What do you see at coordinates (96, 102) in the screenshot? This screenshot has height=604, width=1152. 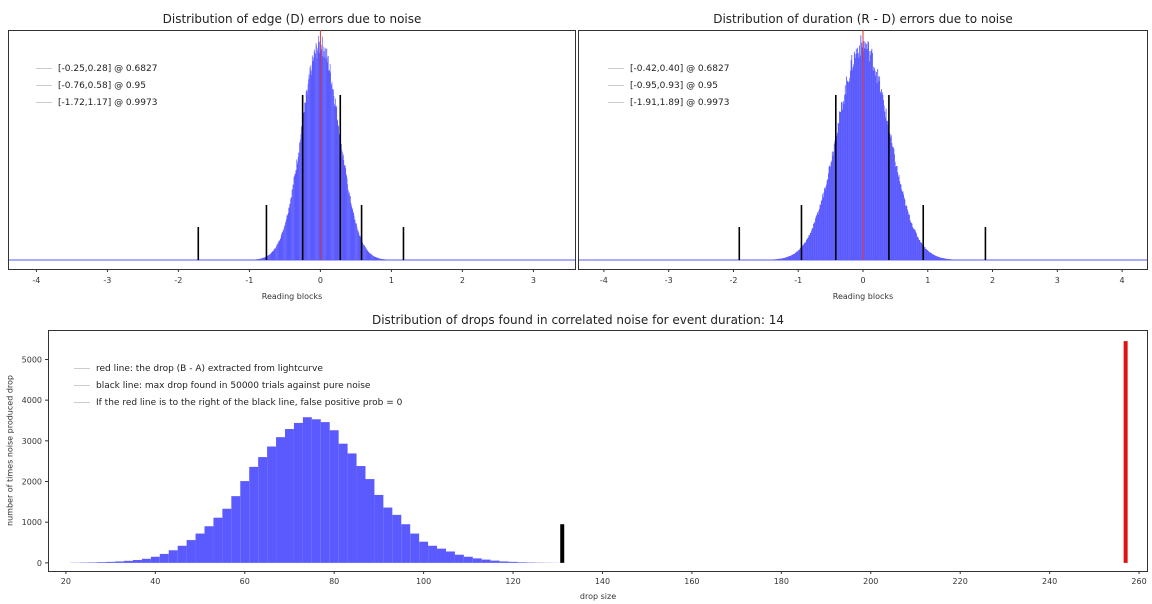 I see `legend-item: [-1.72,1.17] @ 0.9973` at bounding box center [96, 102].